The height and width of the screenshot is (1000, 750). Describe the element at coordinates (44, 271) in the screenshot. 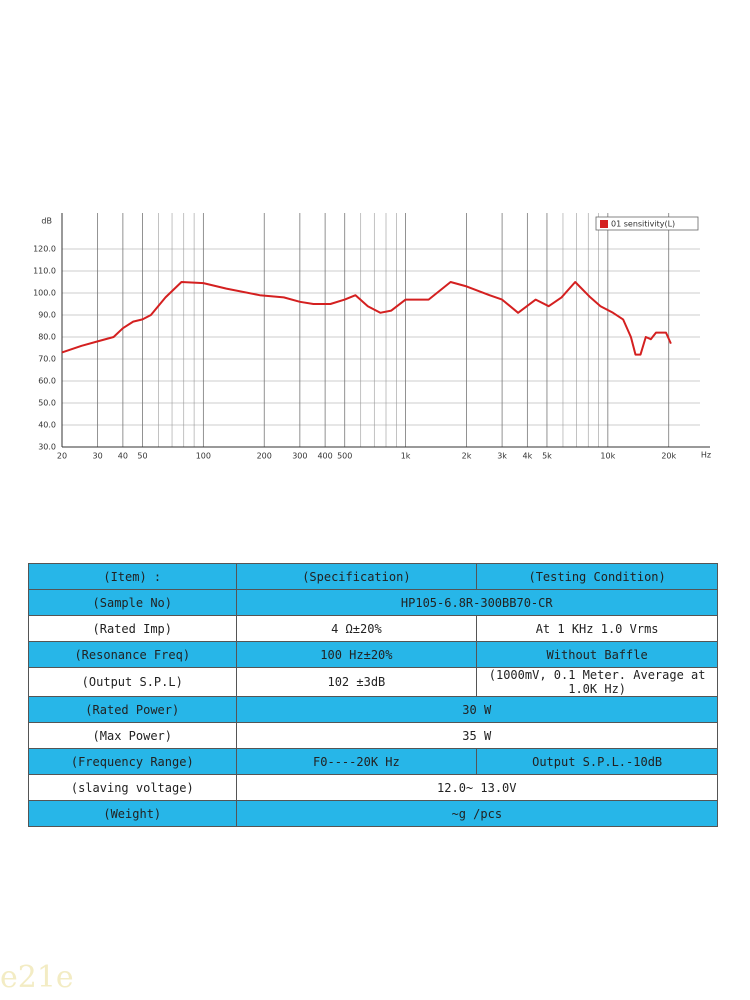

I see `y-tick-label: 110.0` at that location.